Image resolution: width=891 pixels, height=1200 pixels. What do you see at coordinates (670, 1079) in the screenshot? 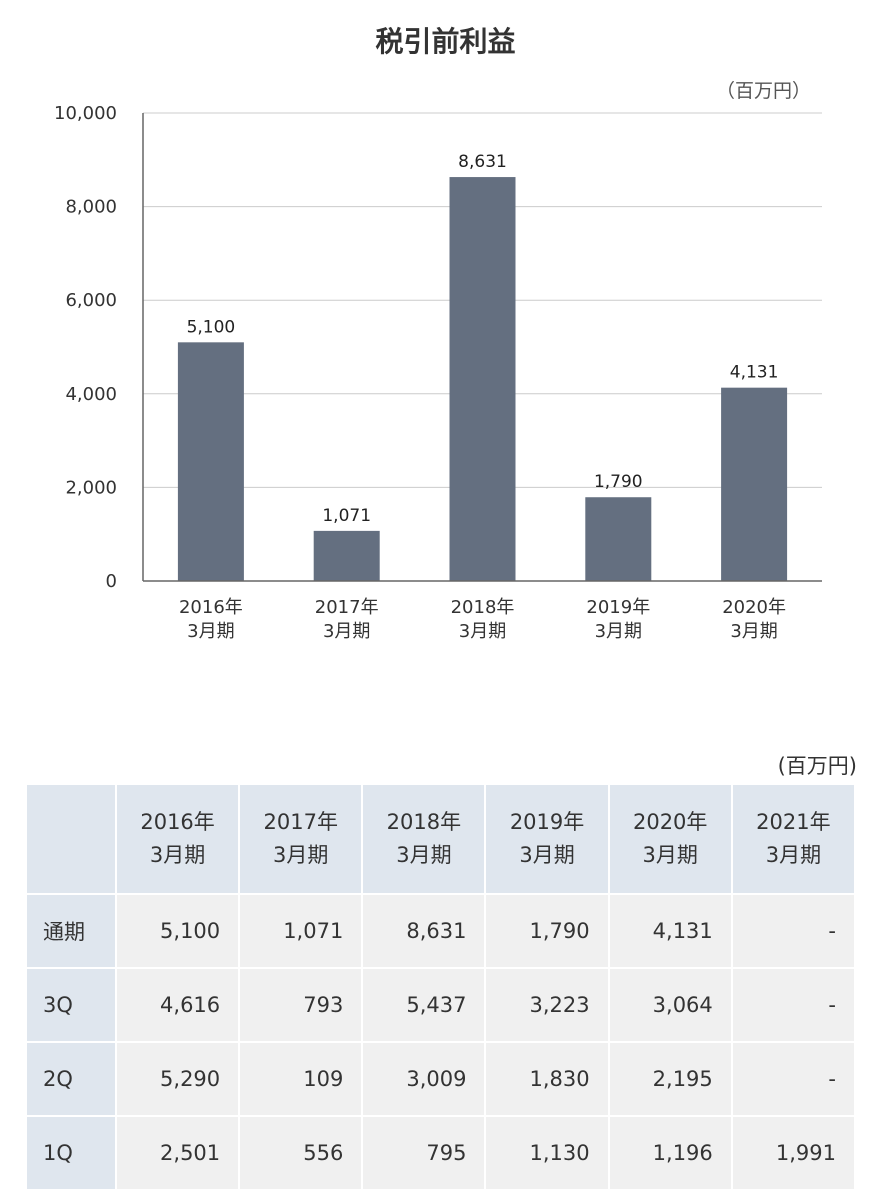
I see `table-cell: 2,195` at bounding box center [670, 1079].